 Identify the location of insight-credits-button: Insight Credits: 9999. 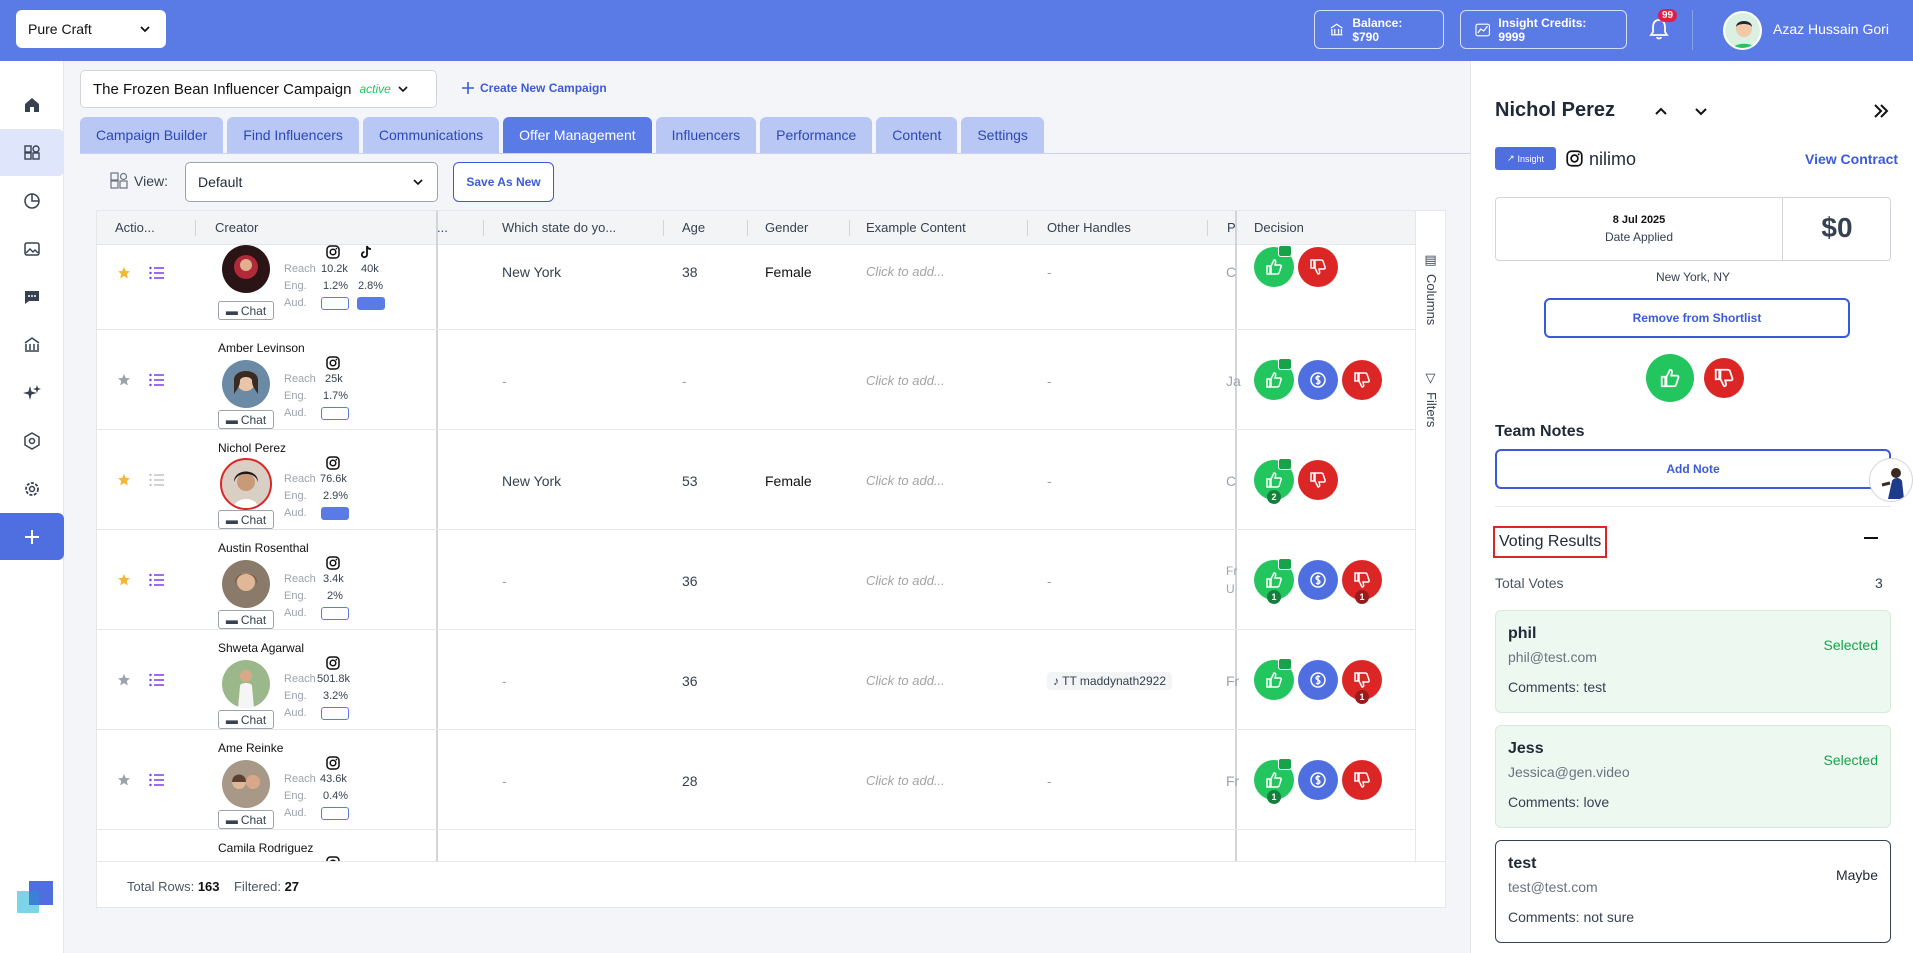
(1543, 29).